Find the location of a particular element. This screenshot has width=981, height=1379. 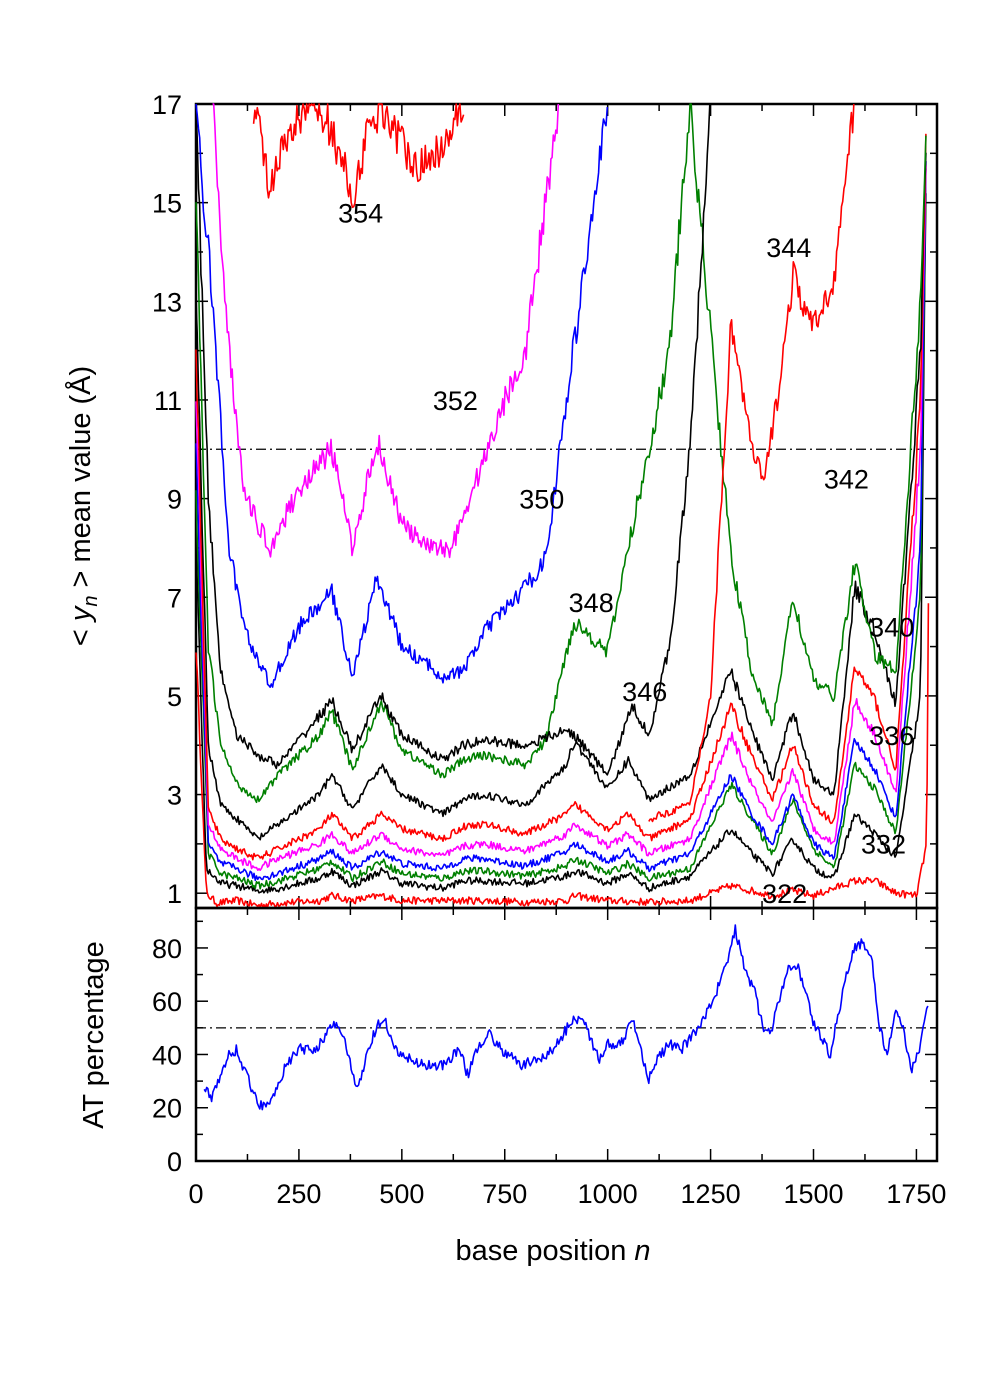

x-tick-label: 250 is located at coordinates (298, 1194).